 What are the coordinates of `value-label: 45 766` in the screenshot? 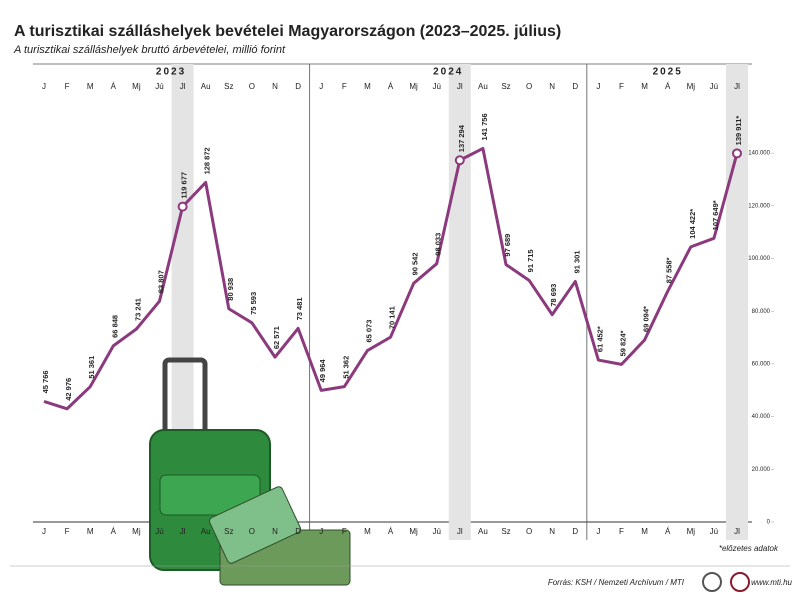 It's located at (45, 381).